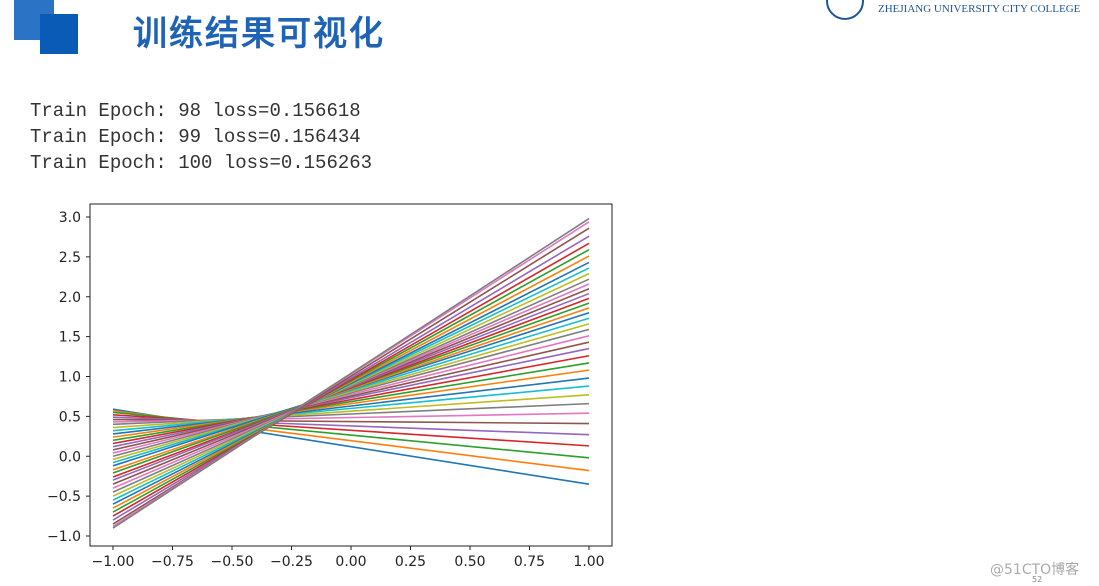  Describe the element at coordinates (350, 562) in the screenshot. I see `x-tick-label: 0.00` at that location.